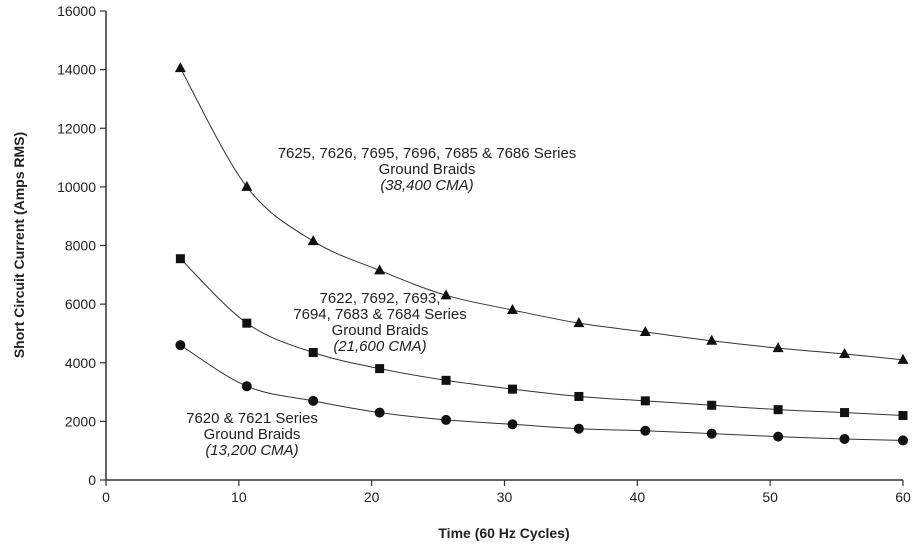 Image resolution: width=923 pixels, height=548 pixels. What do you see at coordinates (903, 497) in the screenshot?
I see `x-tick-label: 60` at bounding box center [903, 497].